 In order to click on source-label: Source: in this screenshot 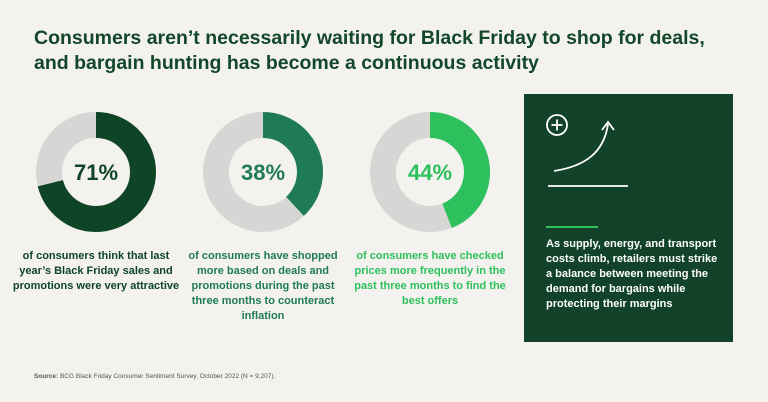, I will do `click(46, 376)`.